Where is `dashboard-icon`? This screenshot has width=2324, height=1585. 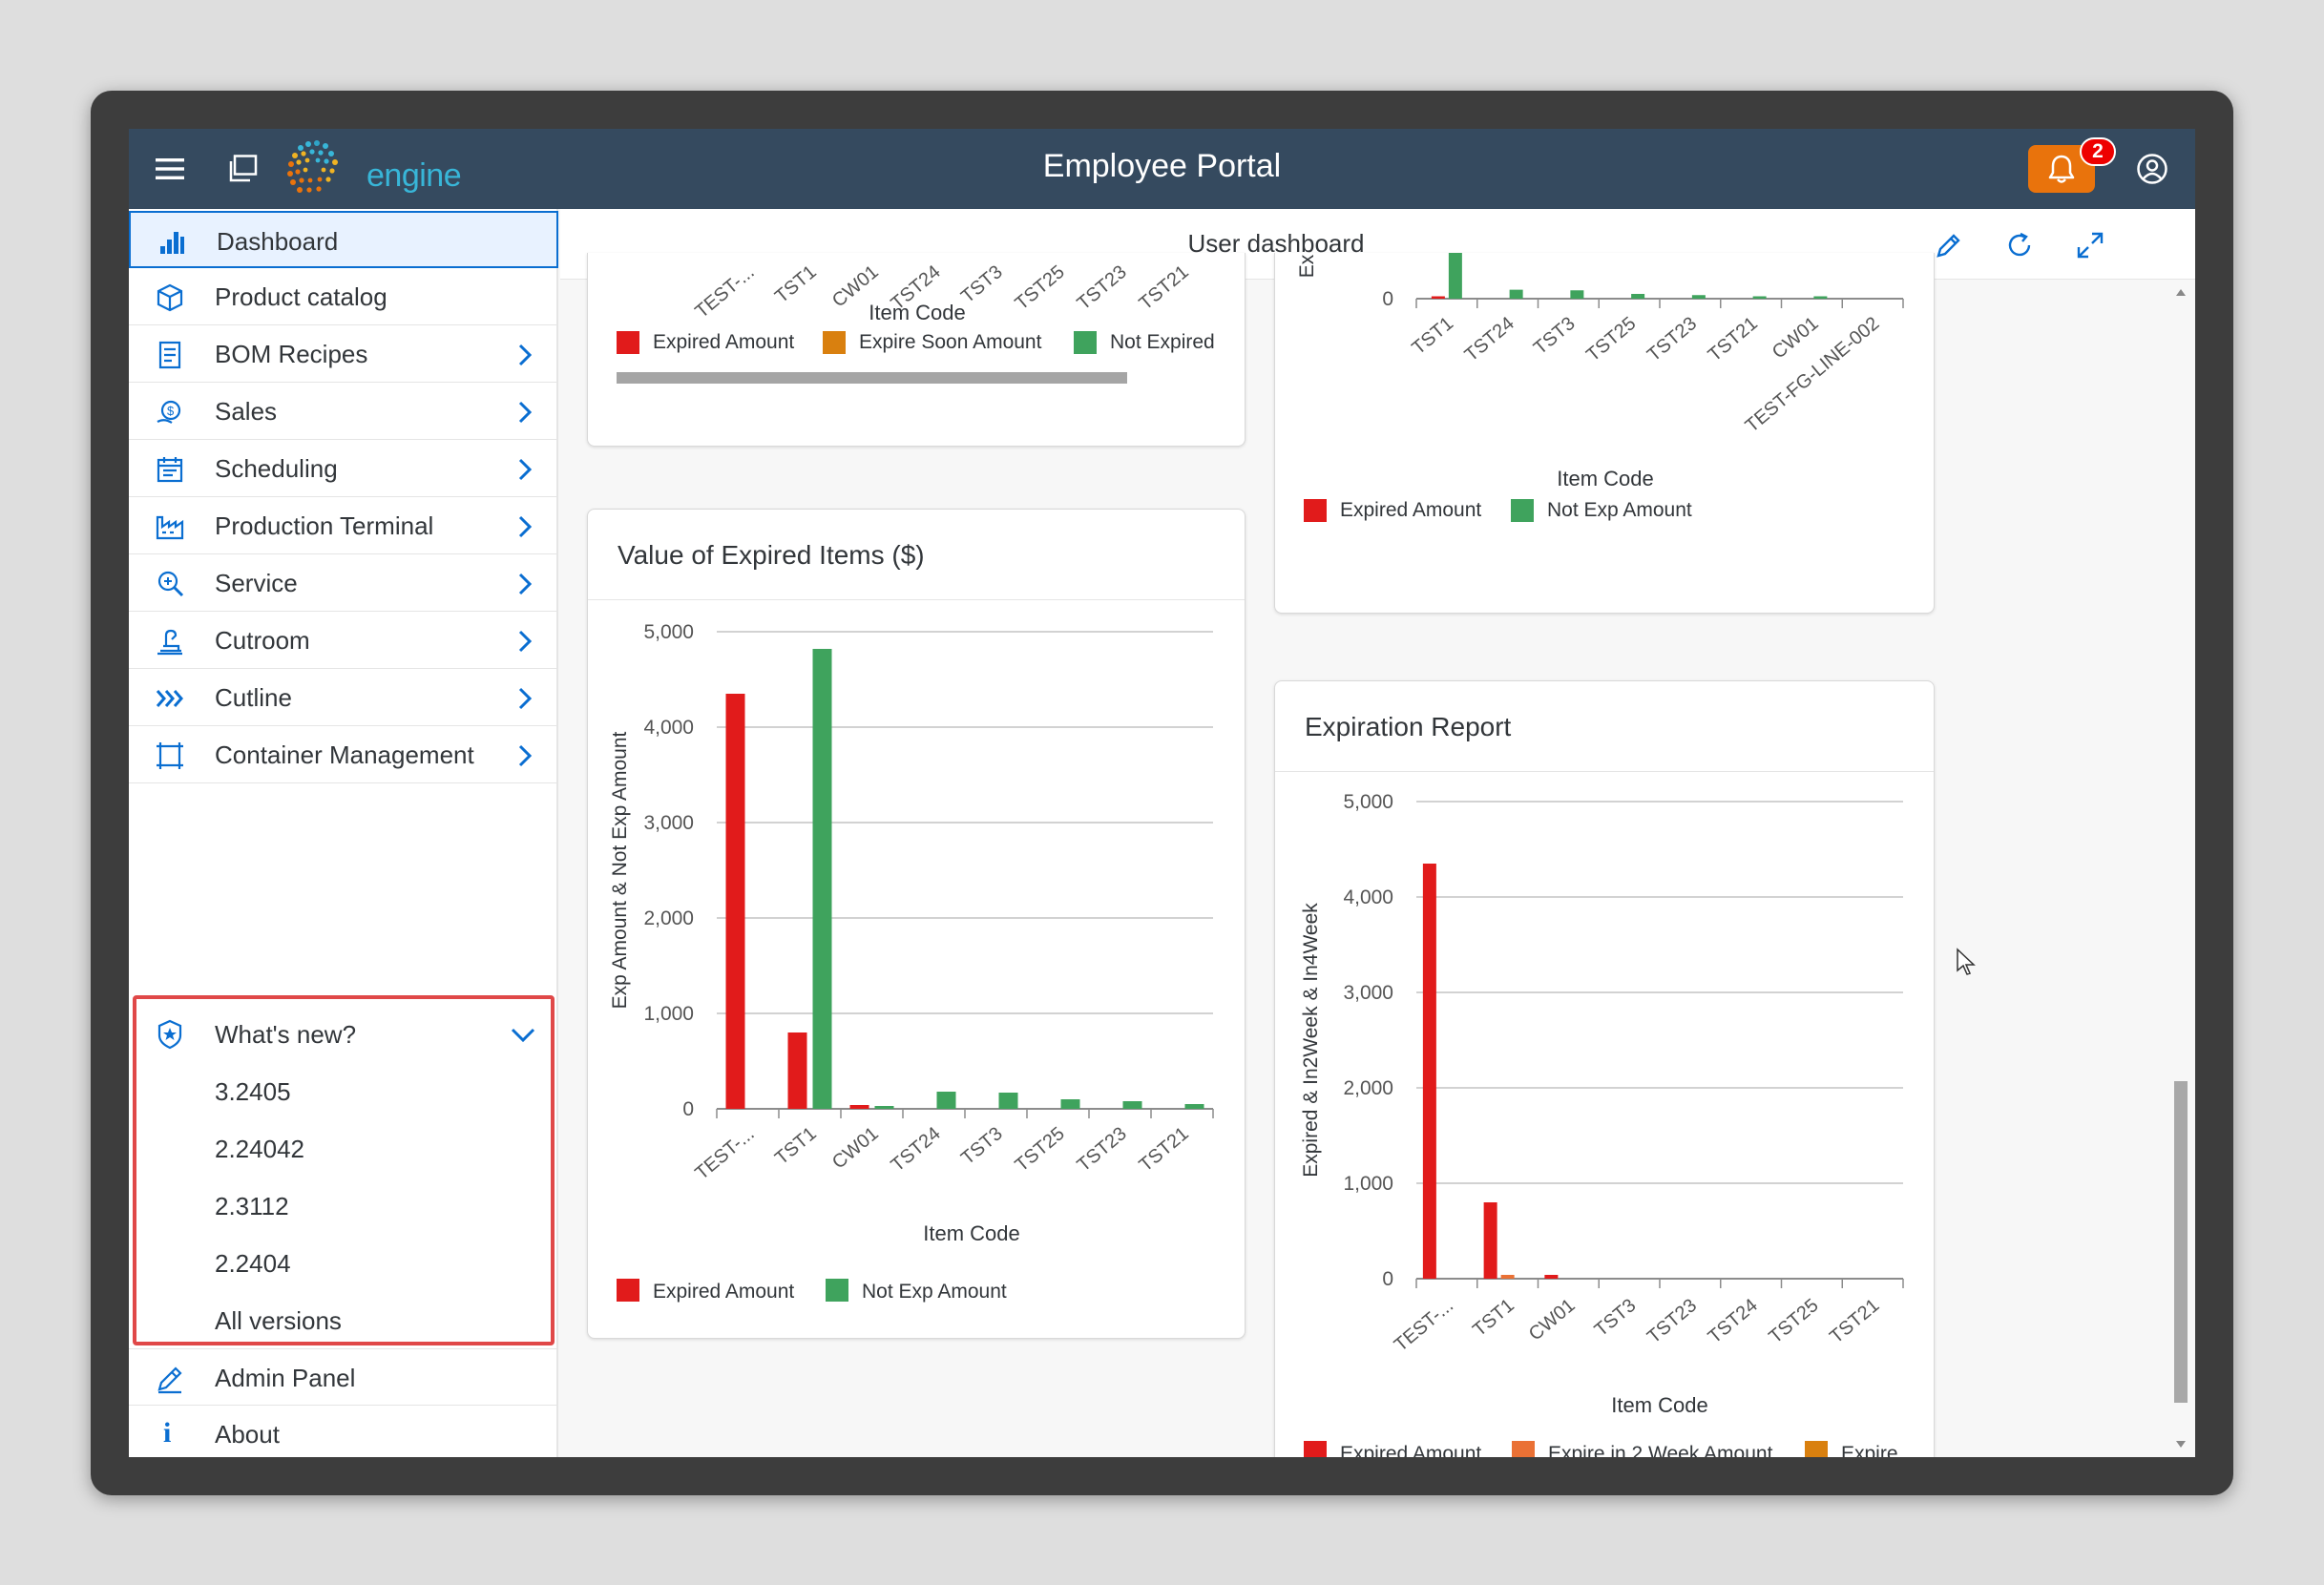
dashboard-icon is located at coordinates (172, 243).